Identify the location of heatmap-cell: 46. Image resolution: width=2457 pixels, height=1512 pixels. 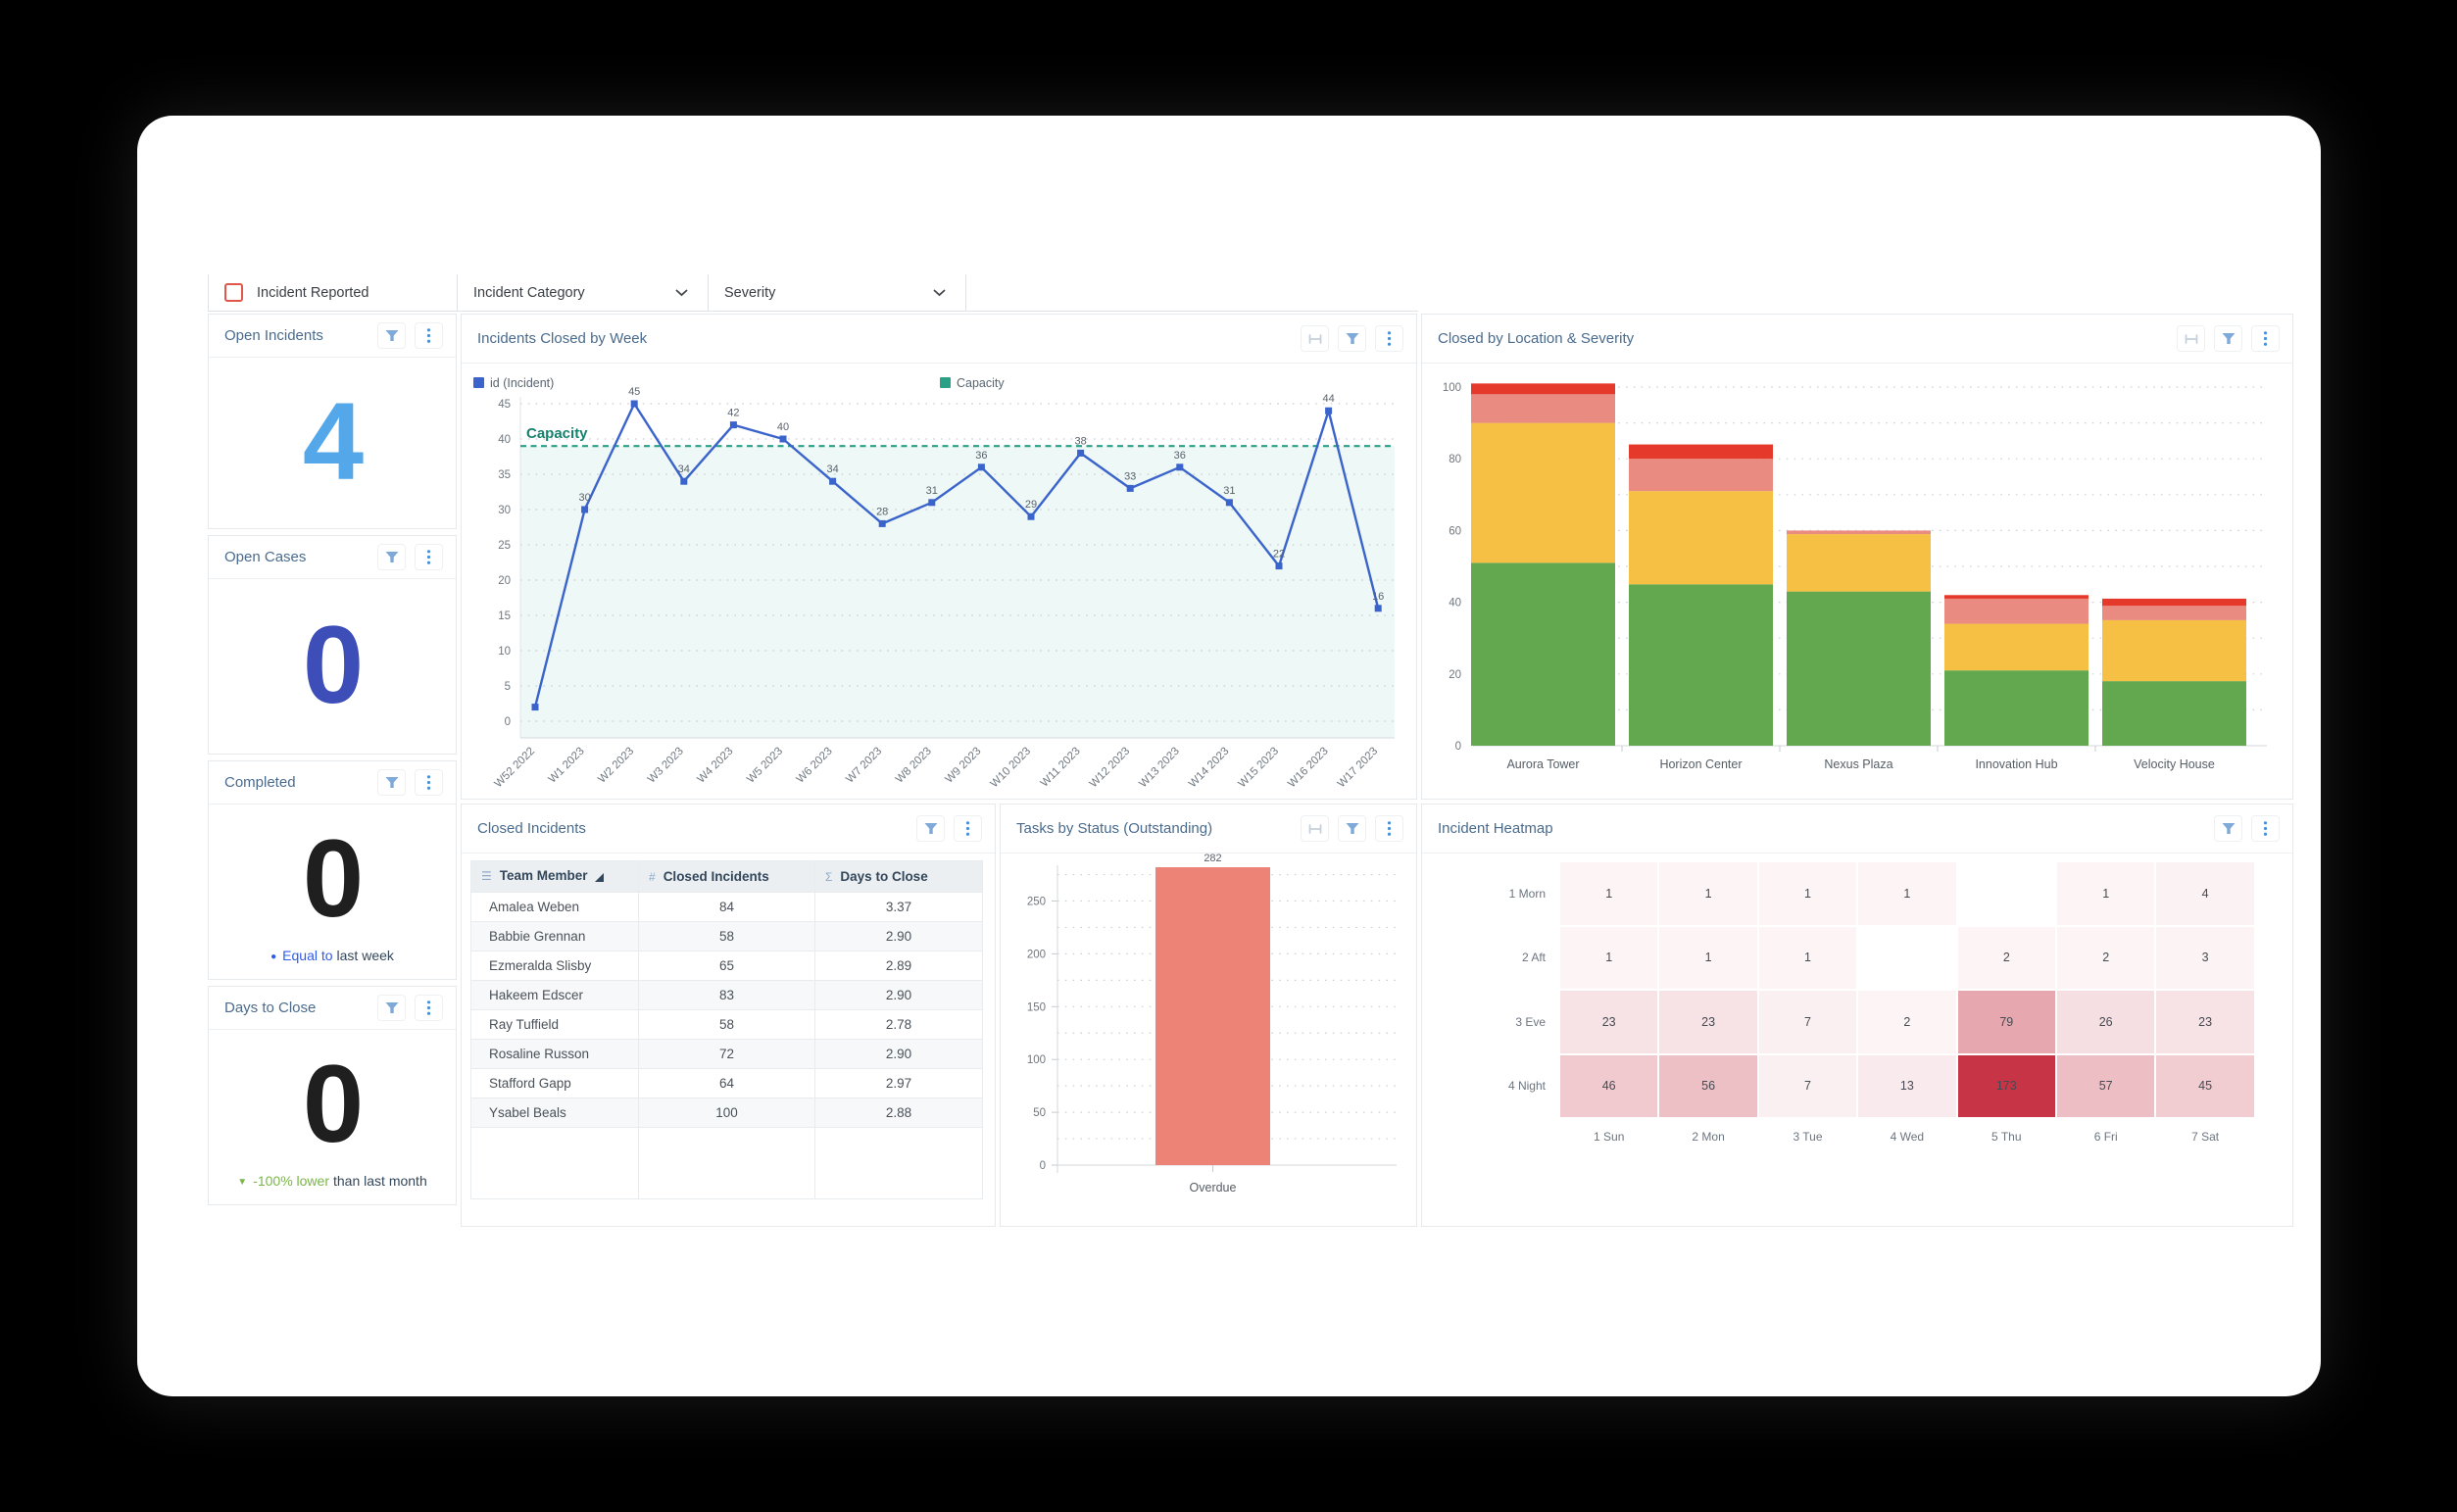
(1609, 1085).